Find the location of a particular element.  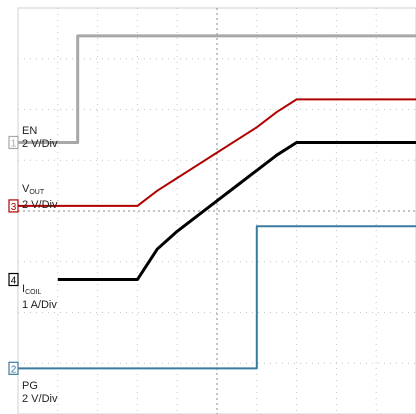

icoil-scale: 1 A/Div is located at coordinates (39, 305).